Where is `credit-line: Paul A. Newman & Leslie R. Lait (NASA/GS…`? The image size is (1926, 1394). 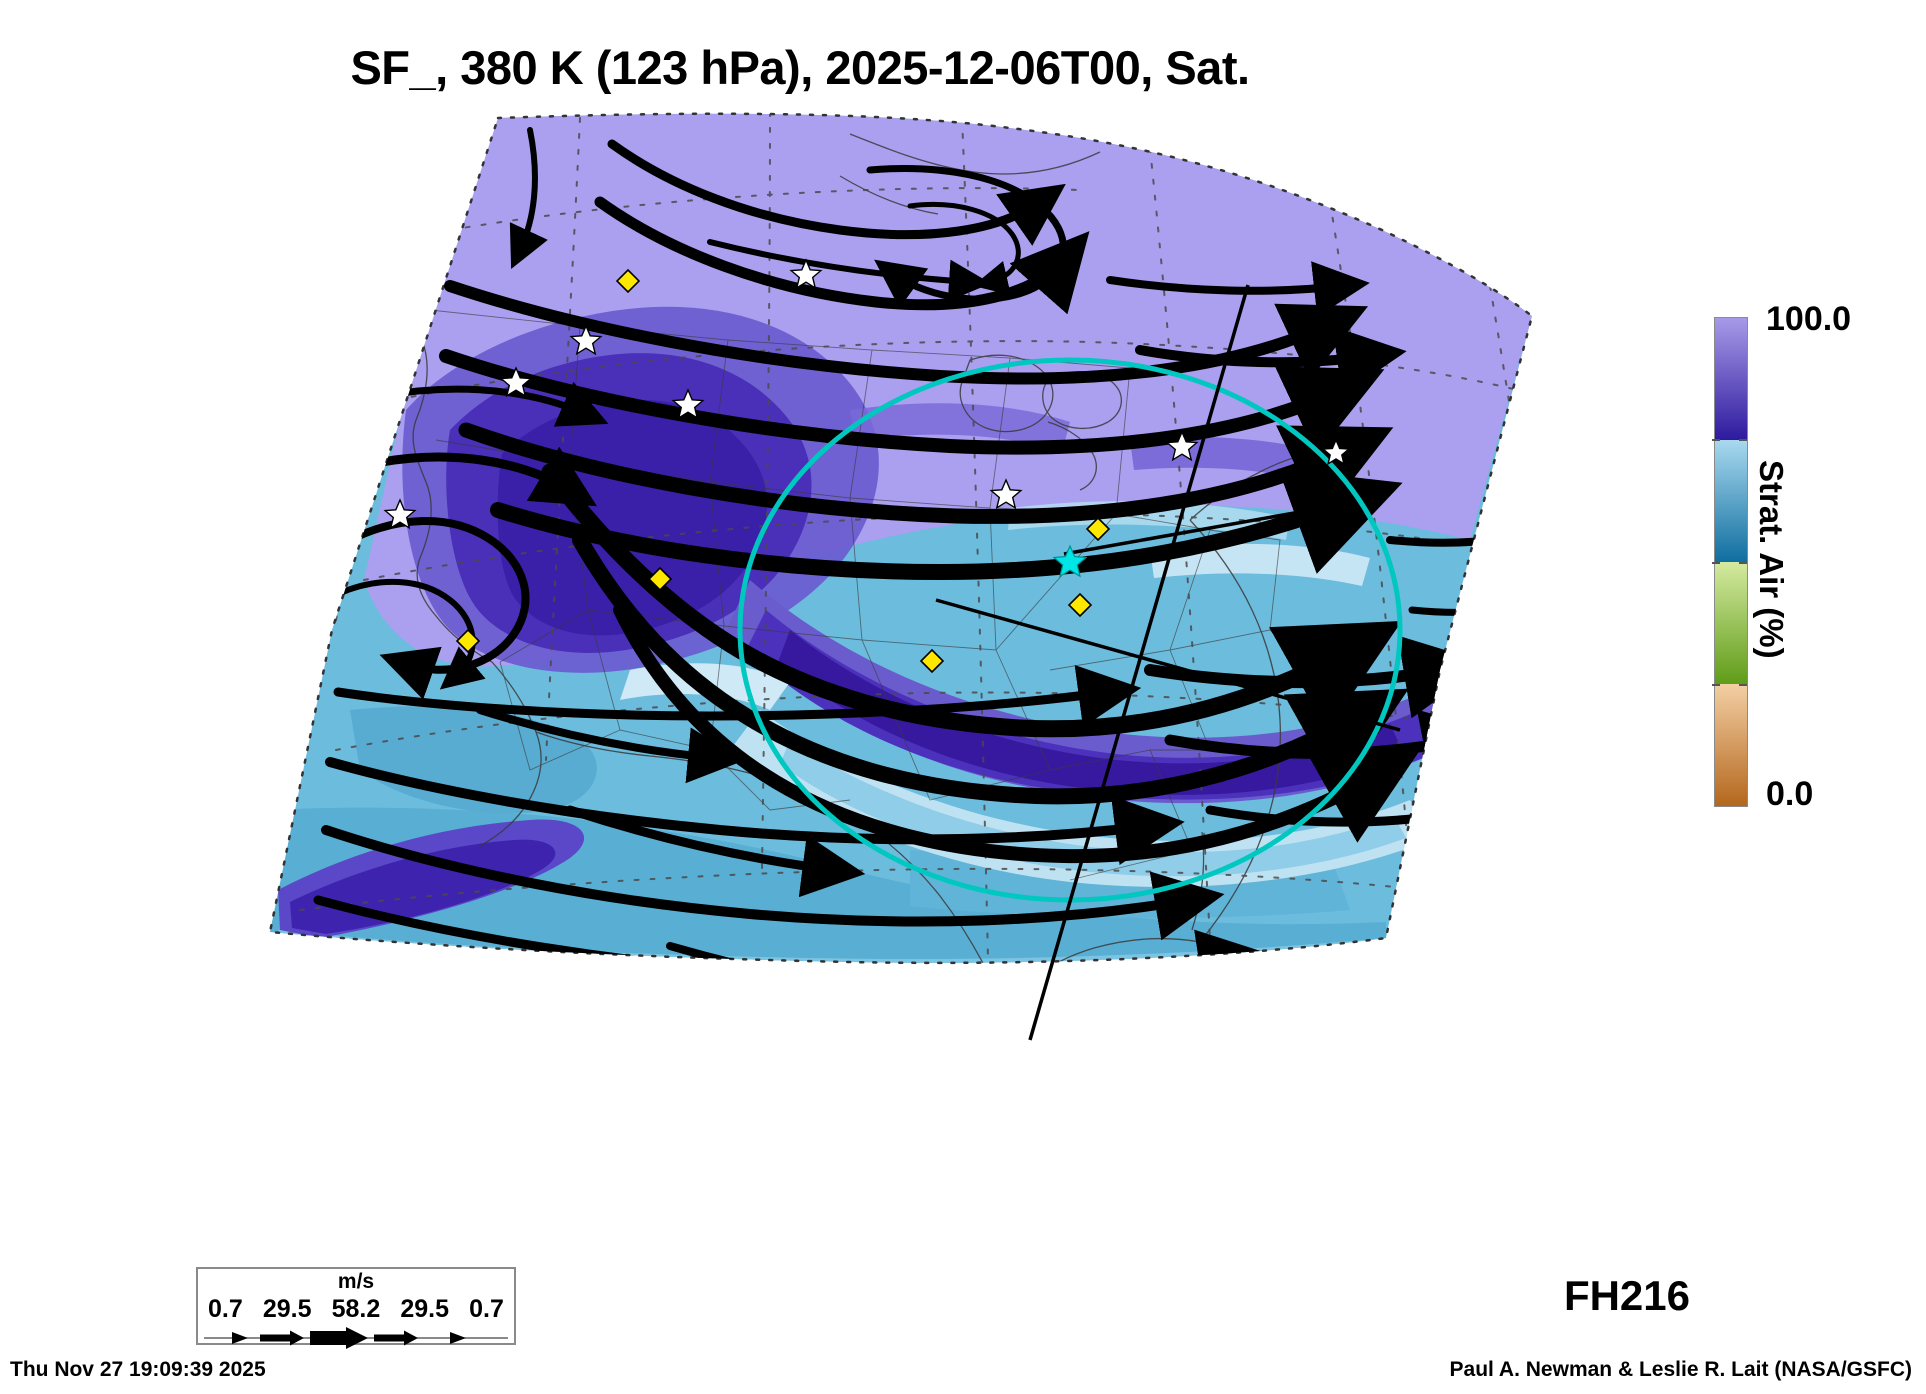
credit-line: Paul A. Newman & Leslie R. Lait (NASA/GS… is located at coordinates (1680, 1369).